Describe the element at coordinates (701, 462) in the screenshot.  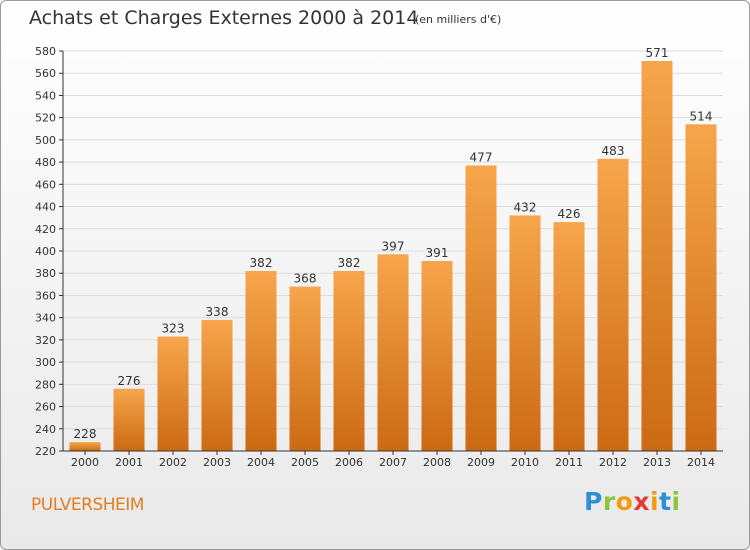
I see `x-tick-label: 2014` at that location.